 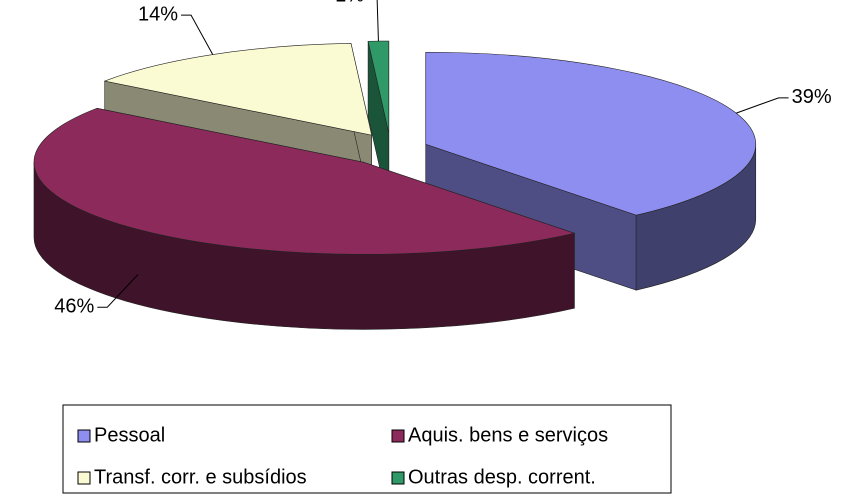 What do you see at coordinates (349, 3) in the screenshot?
I see `data-label: 1%` at bounding box center [349, 3].